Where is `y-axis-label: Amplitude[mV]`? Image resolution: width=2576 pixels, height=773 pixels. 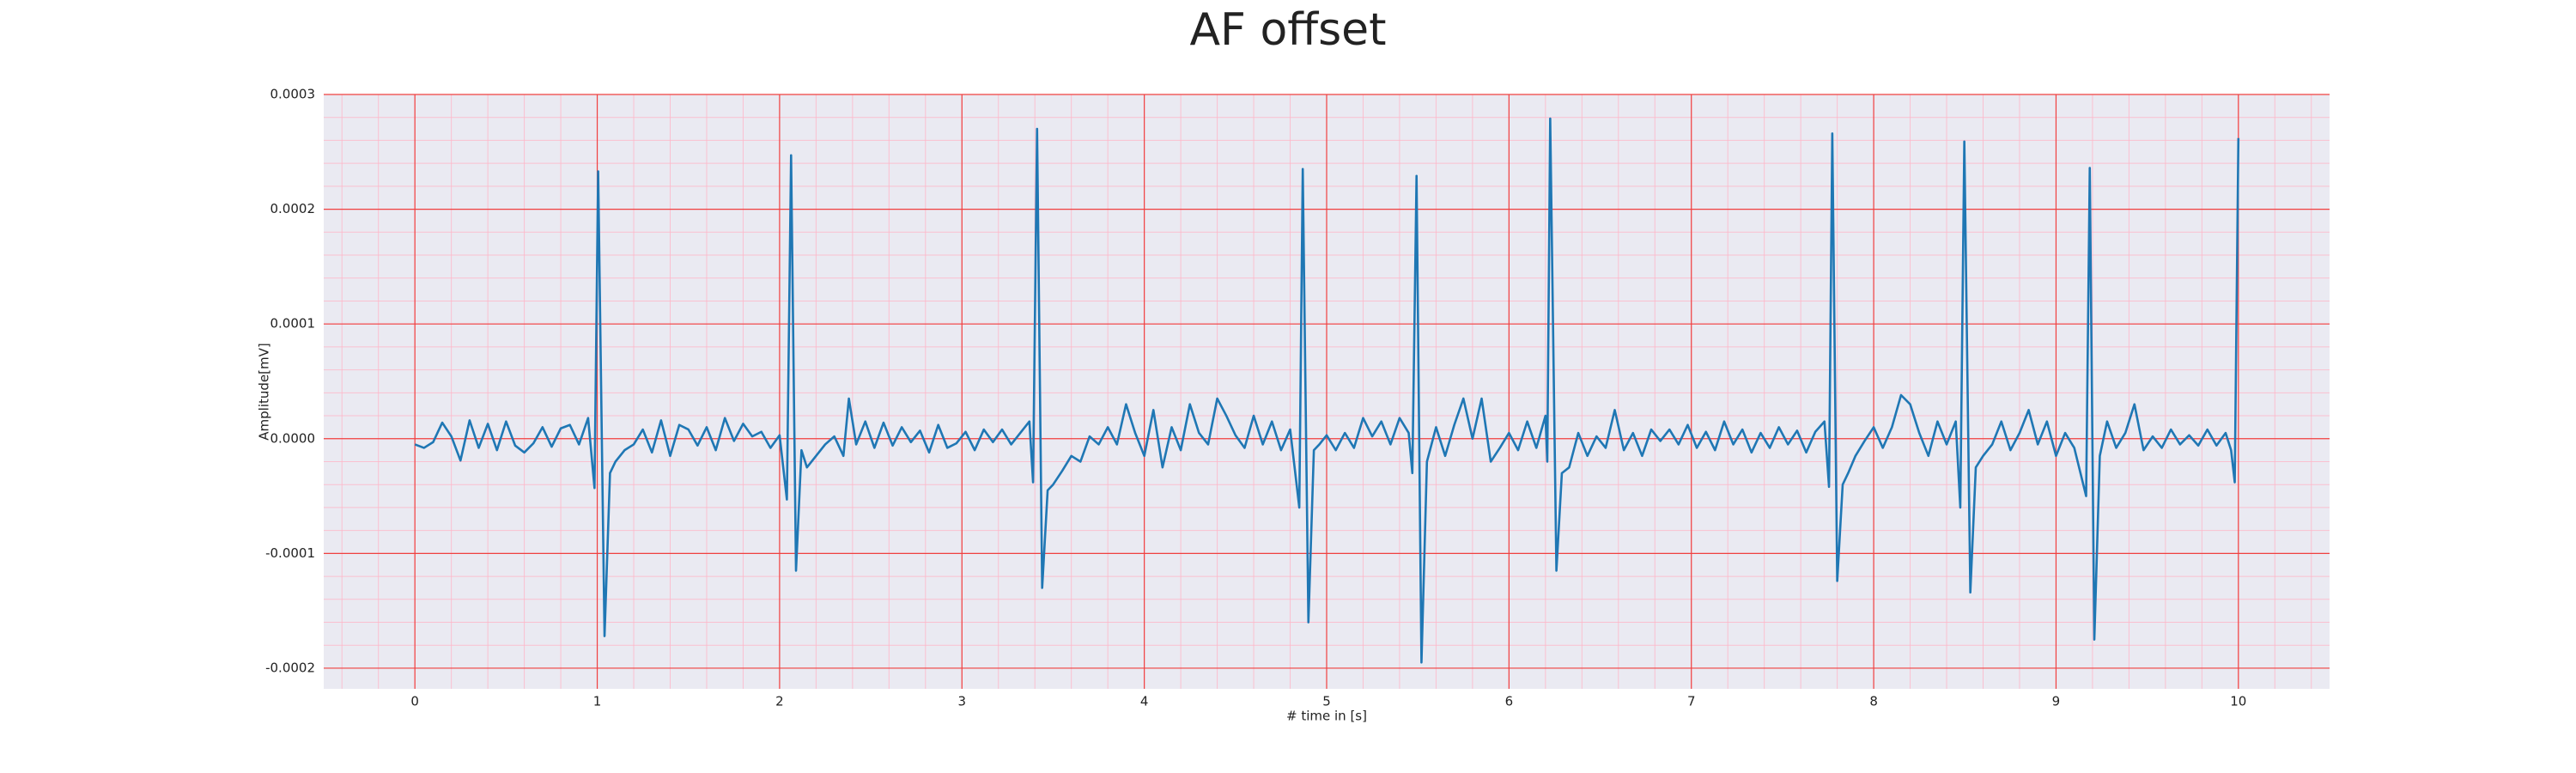 y-axis-label: Amplitude[mV] is located at coordinates (264, 391).